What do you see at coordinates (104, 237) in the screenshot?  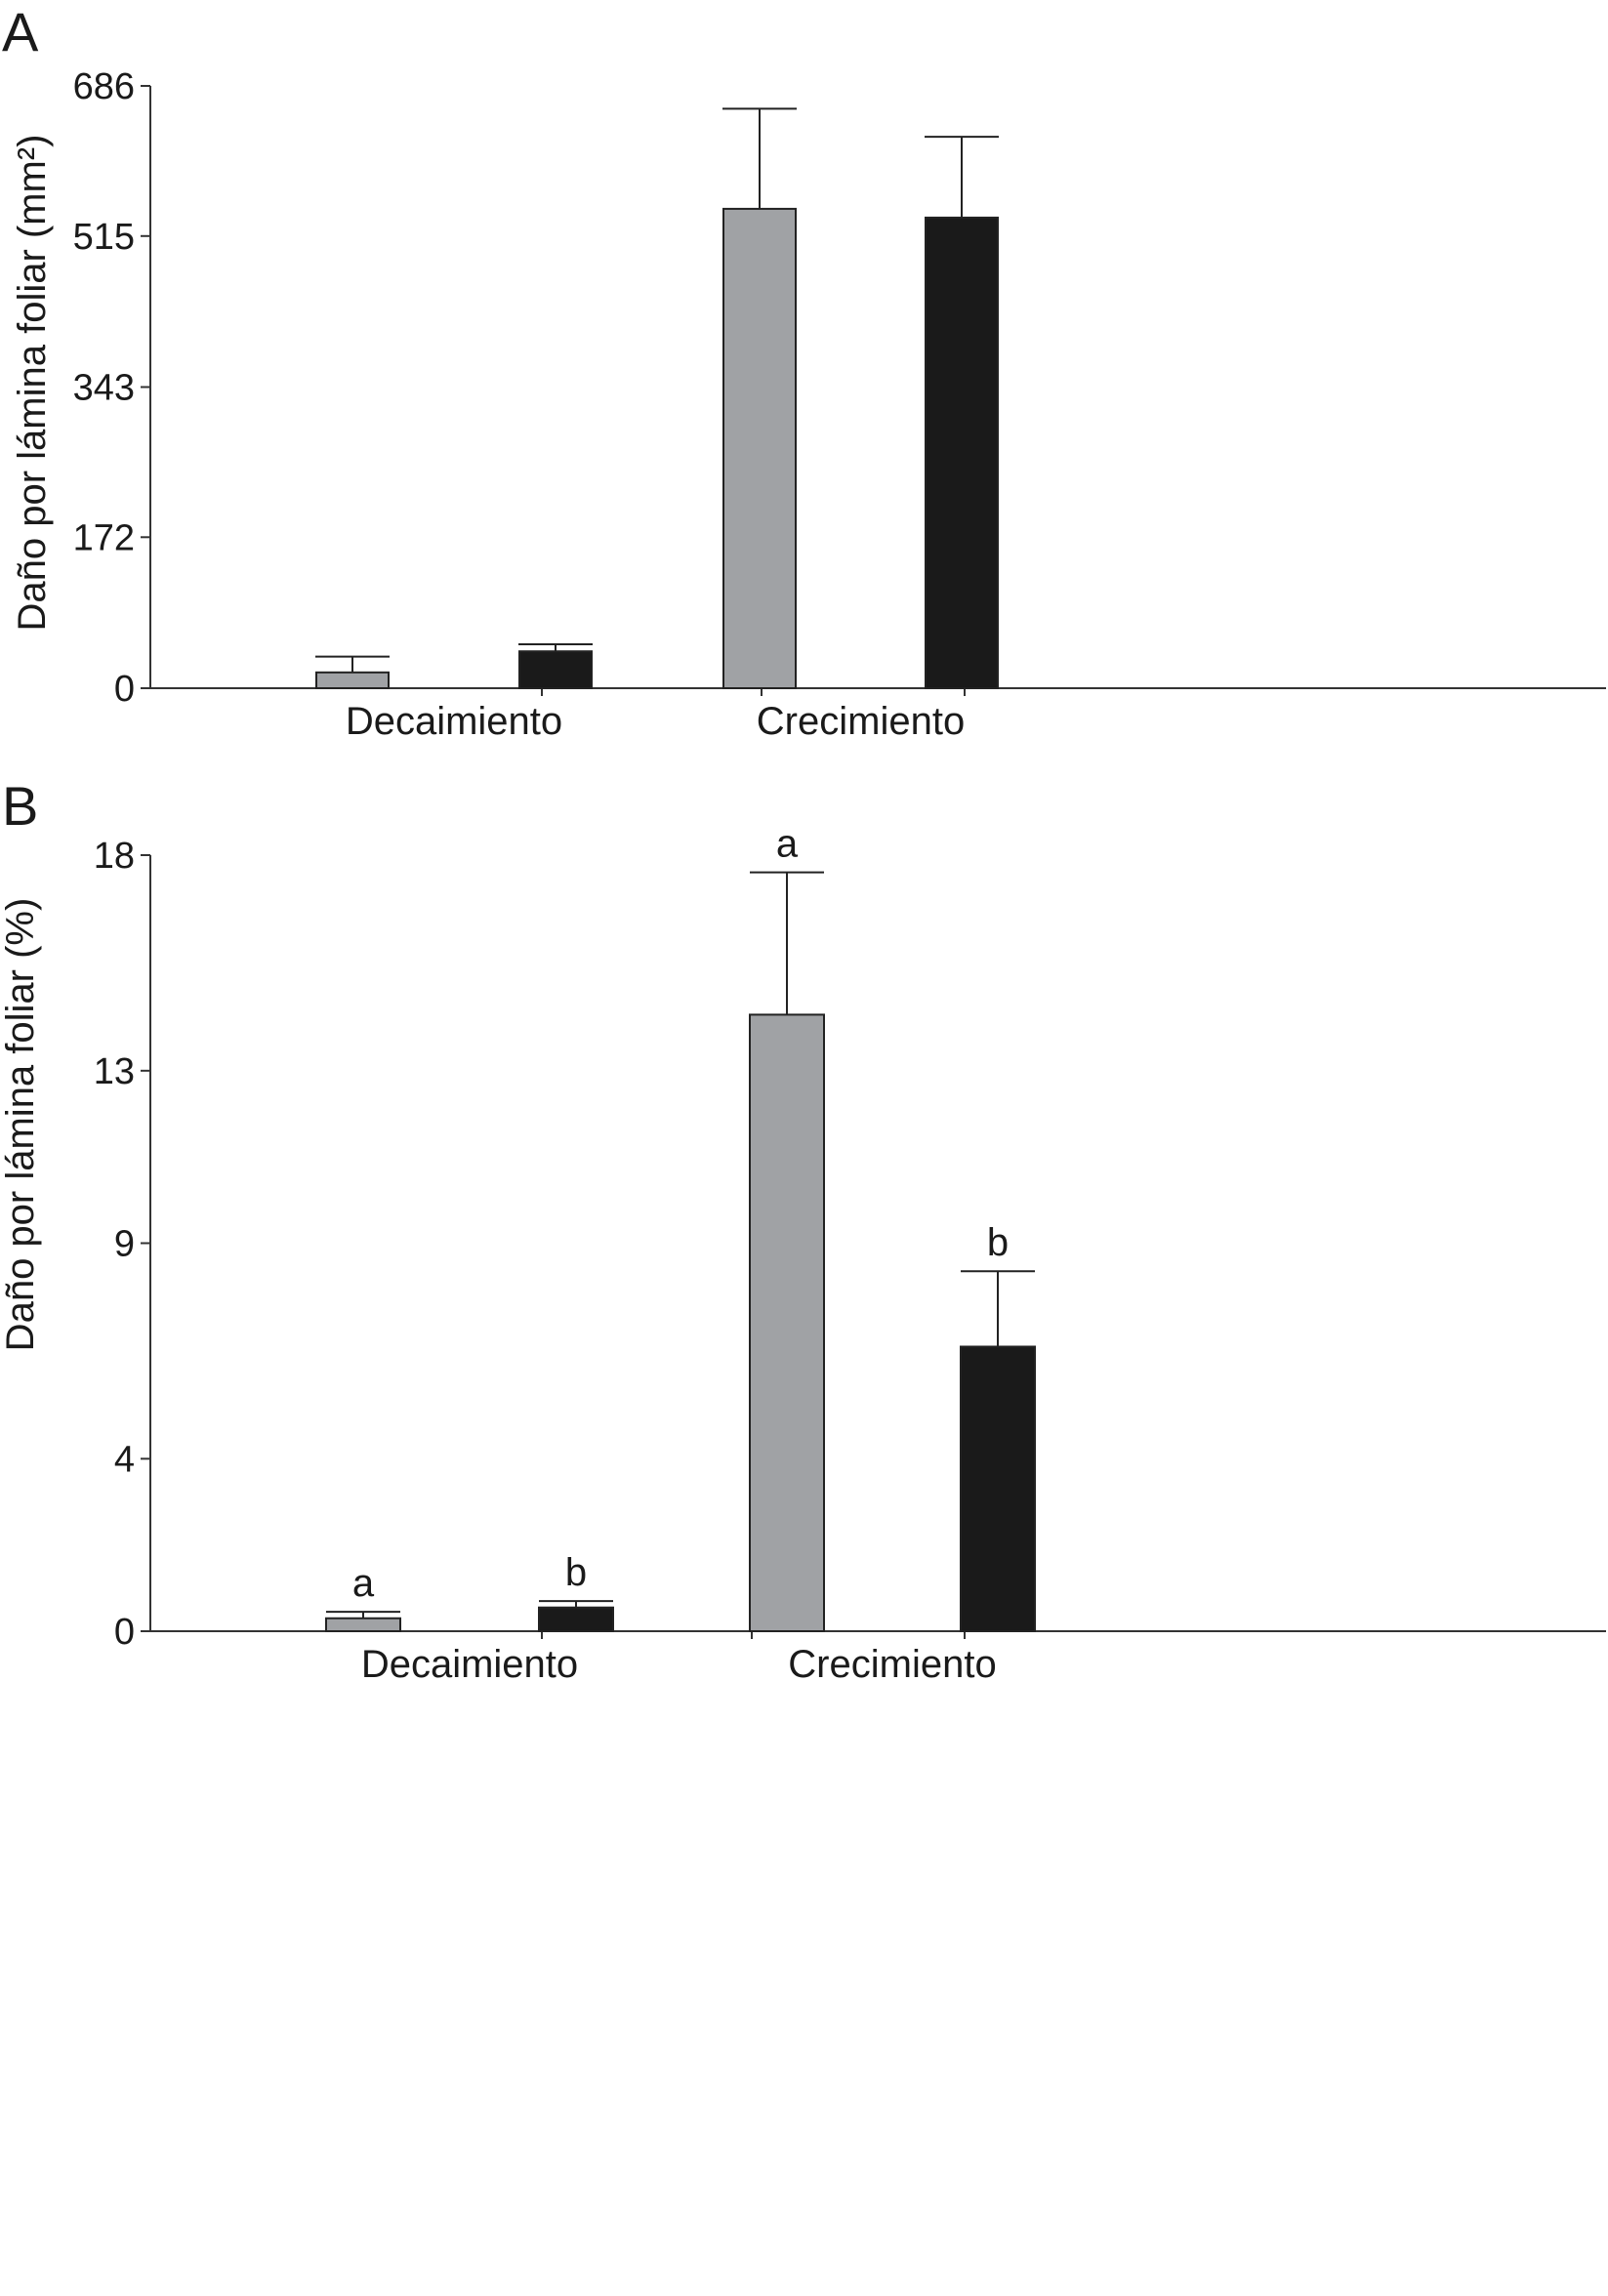 I see `y-tick-label: 515` at bounding box center [104, 237].